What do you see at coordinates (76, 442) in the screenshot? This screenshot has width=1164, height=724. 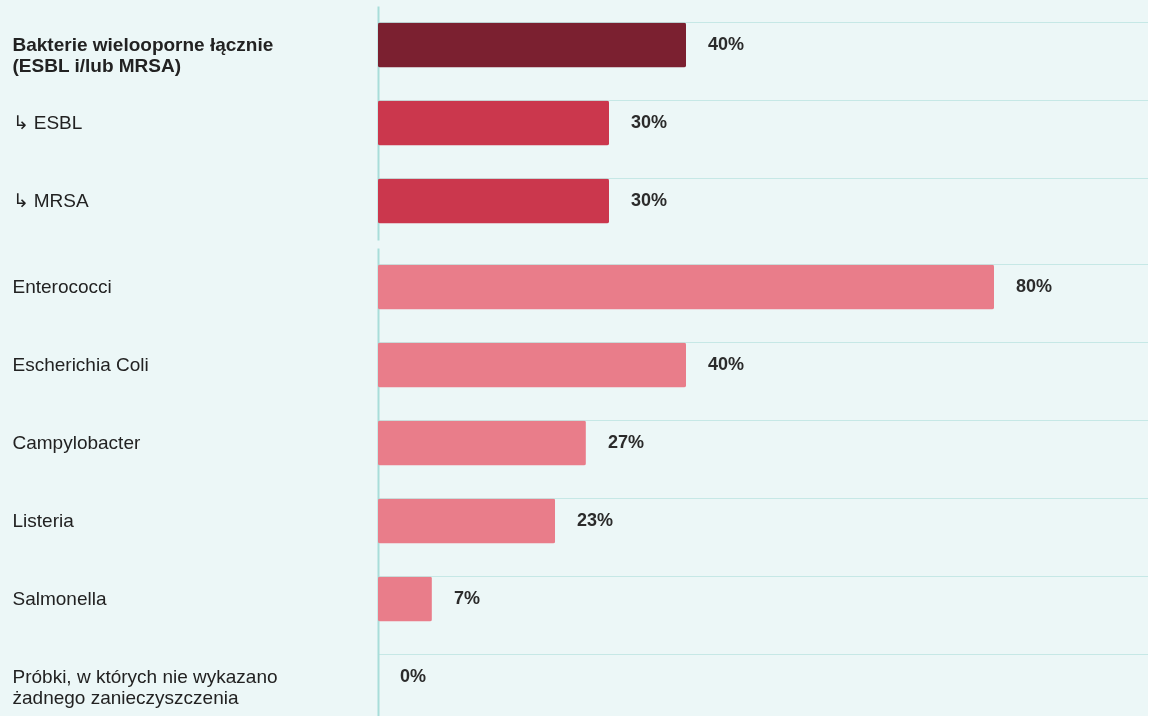 I see `y-tick-label: Campylobacter` at bounding box center [76, 442].